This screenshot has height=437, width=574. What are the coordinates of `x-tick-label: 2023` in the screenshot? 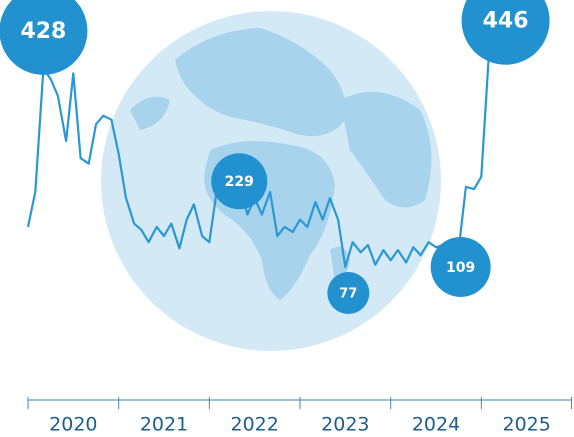 It's located at (345, 425).